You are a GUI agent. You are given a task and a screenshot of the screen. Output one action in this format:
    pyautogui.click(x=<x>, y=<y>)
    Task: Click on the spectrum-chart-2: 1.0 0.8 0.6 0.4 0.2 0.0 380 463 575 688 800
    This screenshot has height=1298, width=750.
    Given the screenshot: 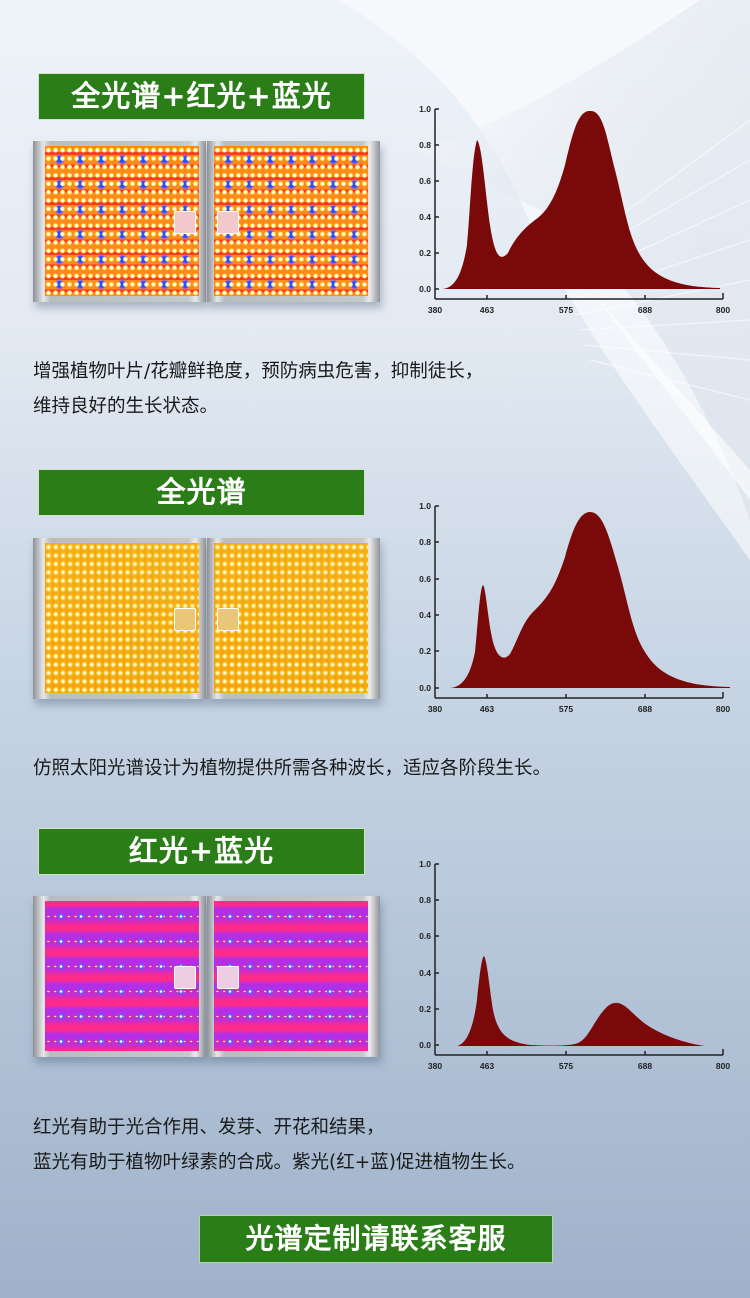 What is the action you would take?
    pyautogui.click(x=575, y=607)
    